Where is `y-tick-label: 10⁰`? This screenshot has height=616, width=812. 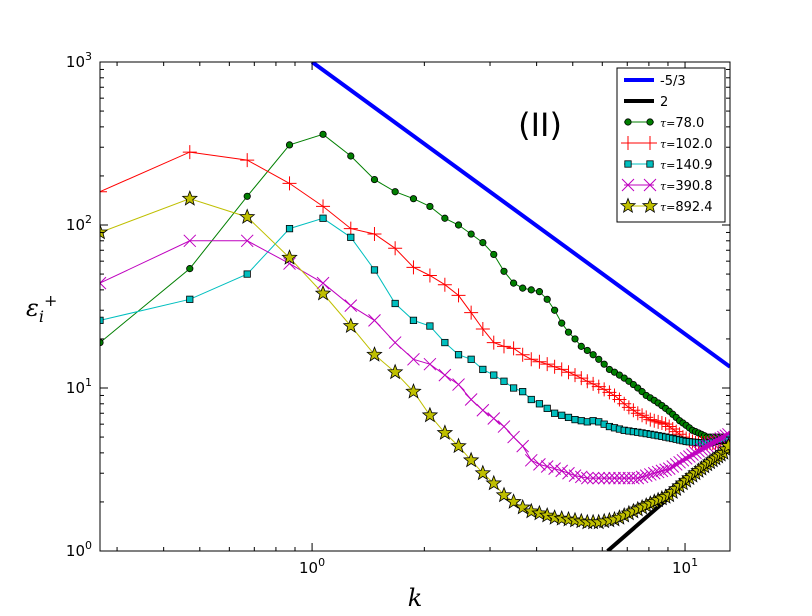 y-tick-label: 10⁰ is located at coordinates (79, 549).